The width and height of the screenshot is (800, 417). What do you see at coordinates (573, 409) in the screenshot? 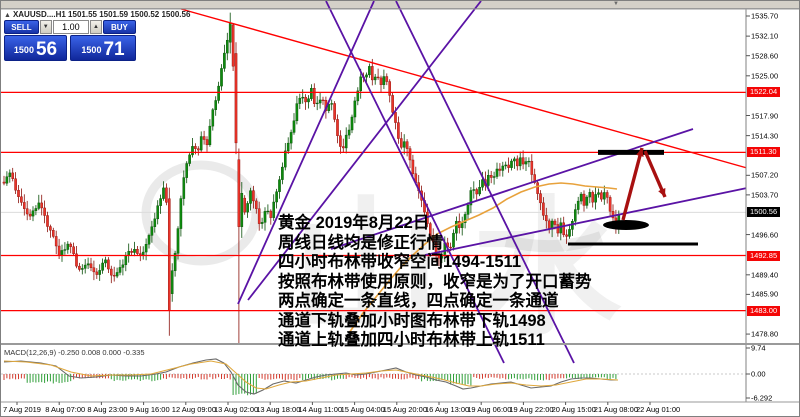
I see `time-axis-label: 20 Aug 15:00` at bounding box center [573, 409].